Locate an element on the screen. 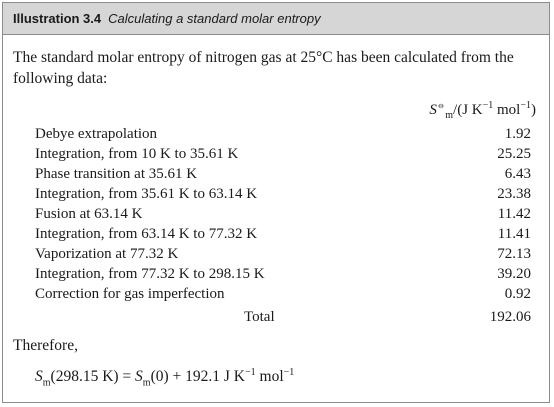  entropy-symbol: S is located at coordinates (433, 110).